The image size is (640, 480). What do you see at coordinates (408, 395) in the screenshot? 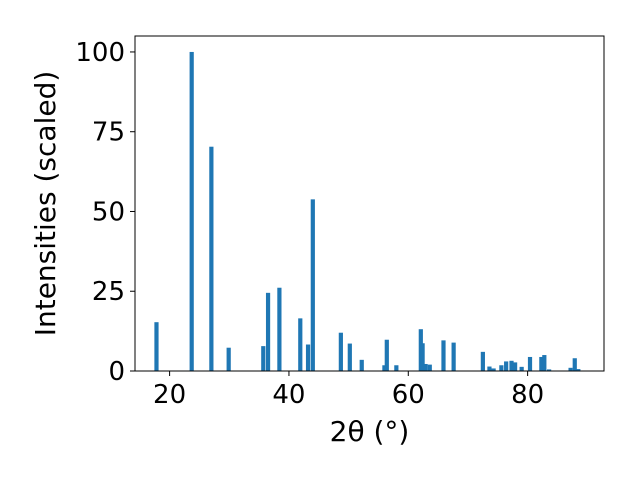
I see `x-tick-label: 60` at bounding box center [408, 395].